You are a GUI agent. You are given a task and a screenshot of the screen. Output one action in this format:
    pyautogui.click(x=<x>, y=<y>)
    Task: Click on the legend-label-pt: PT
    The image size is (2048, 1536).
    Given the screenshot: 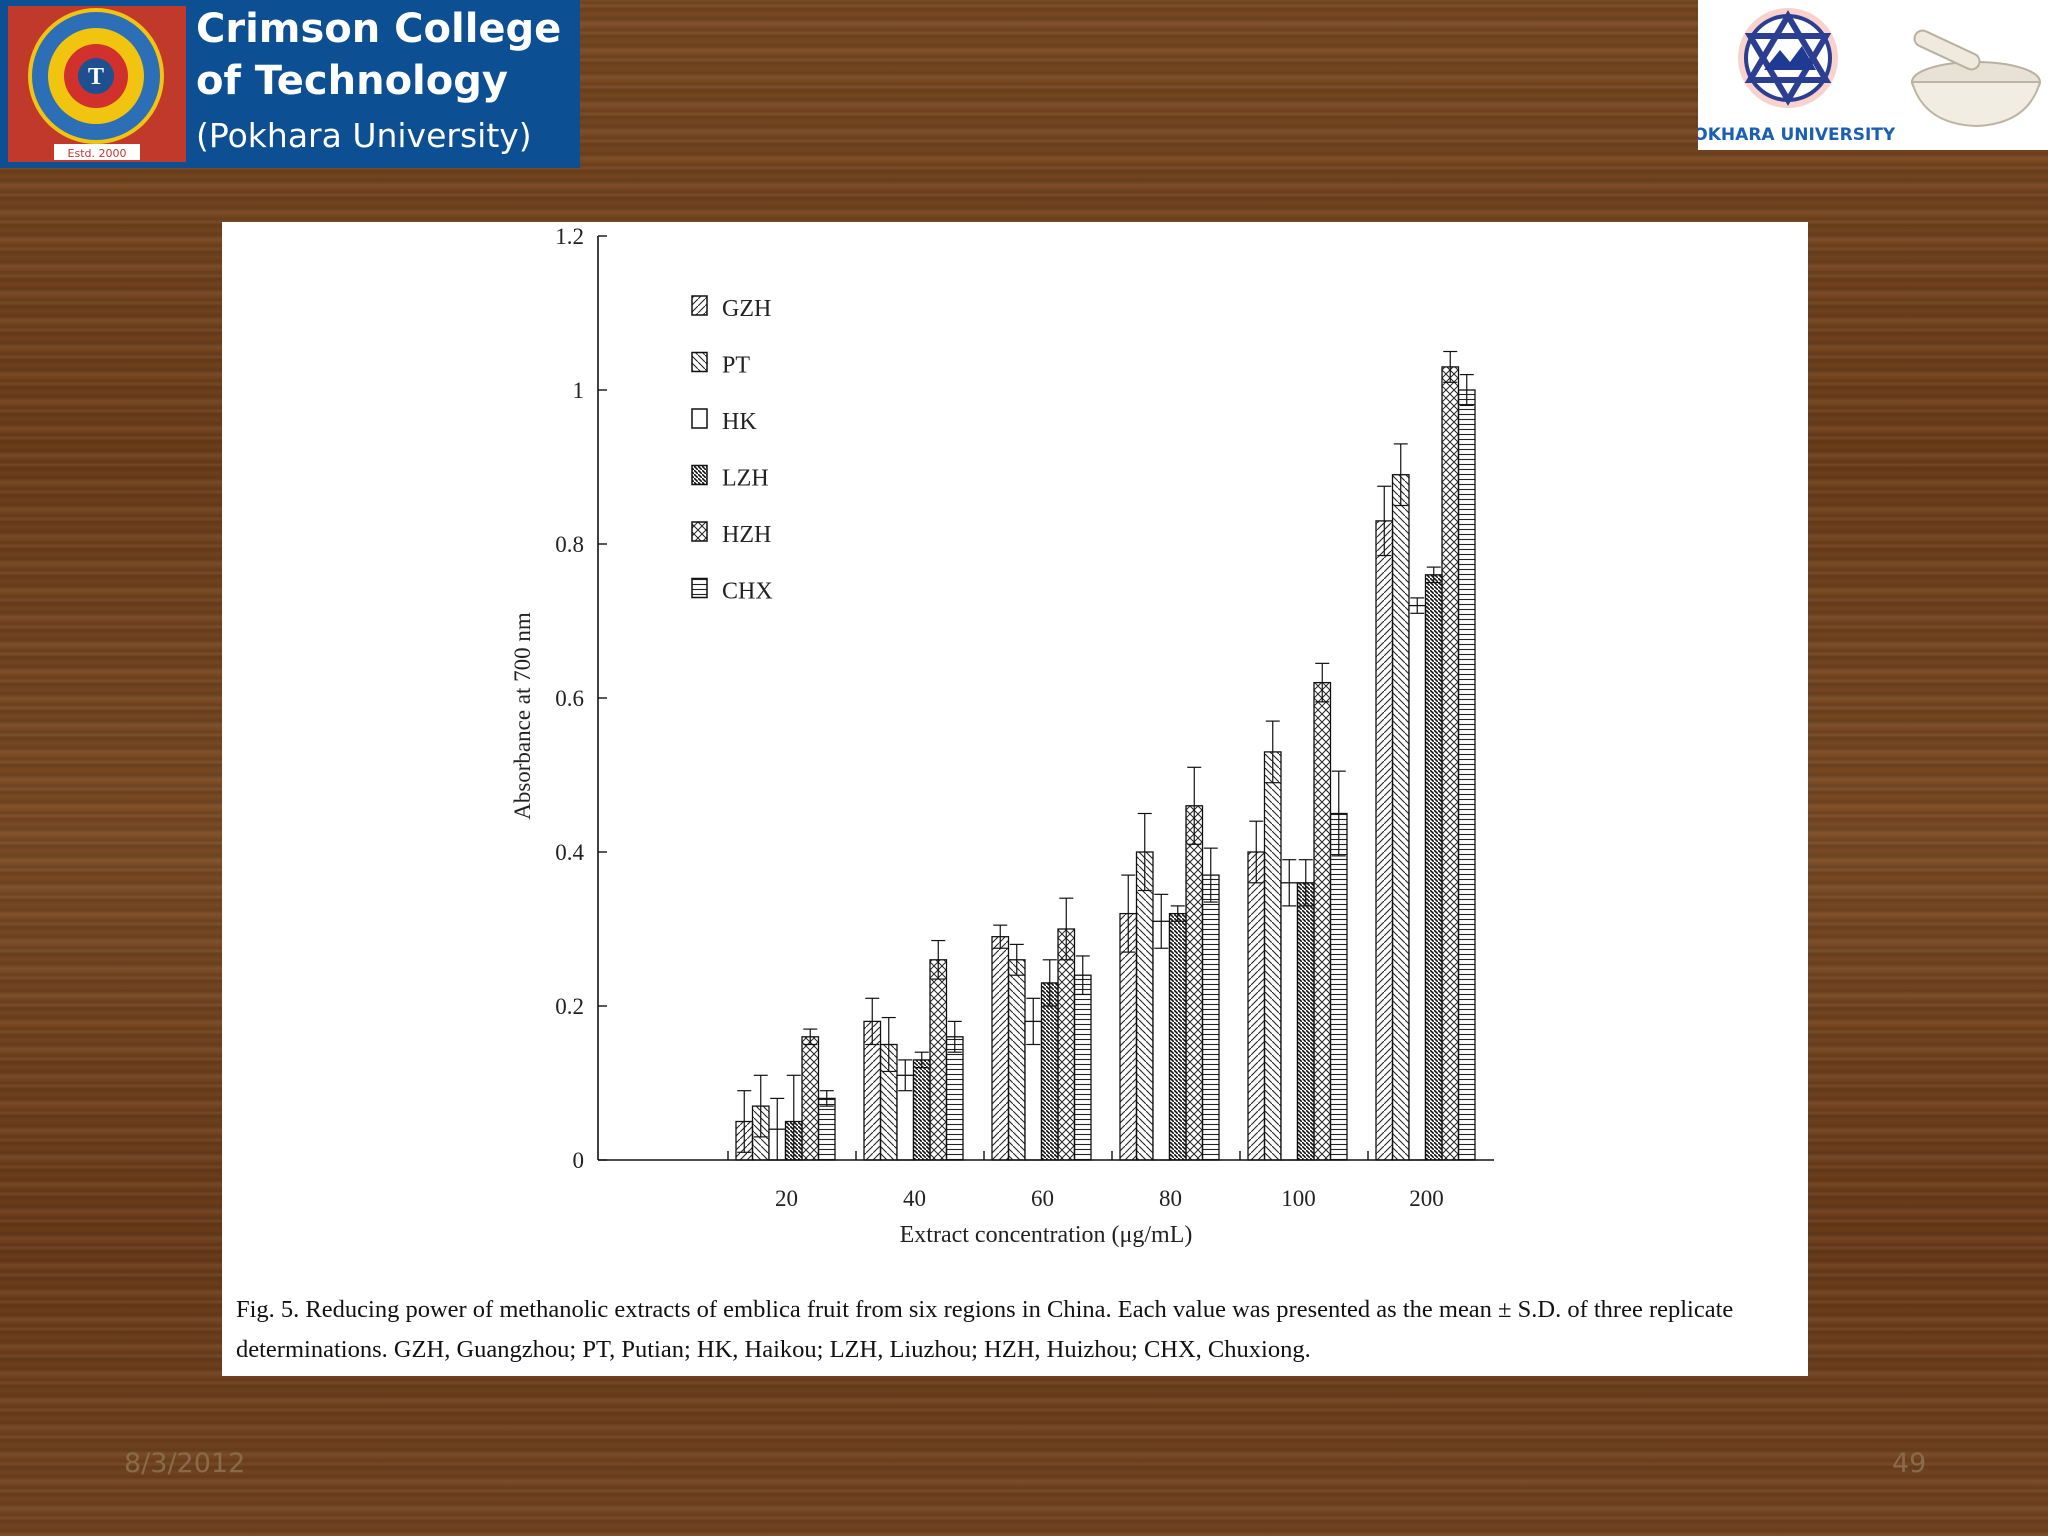 What is the action you would take?
    pyautogui.click(x=736, y=366)
    